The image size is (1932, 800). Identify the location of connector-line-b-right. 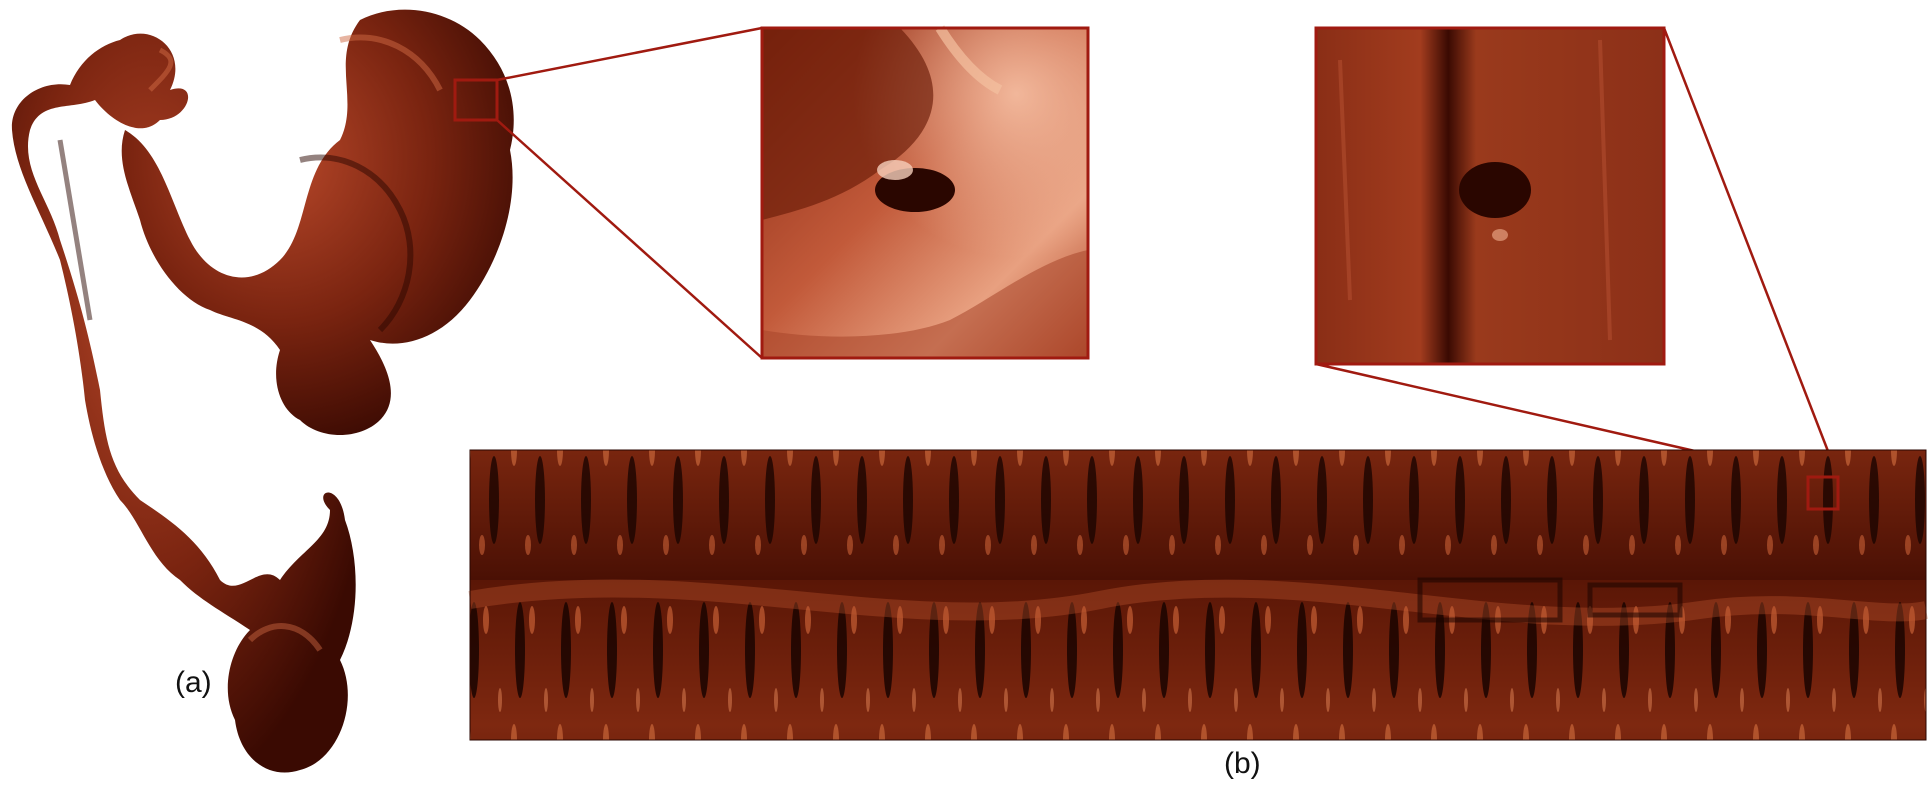
(1751, 252).